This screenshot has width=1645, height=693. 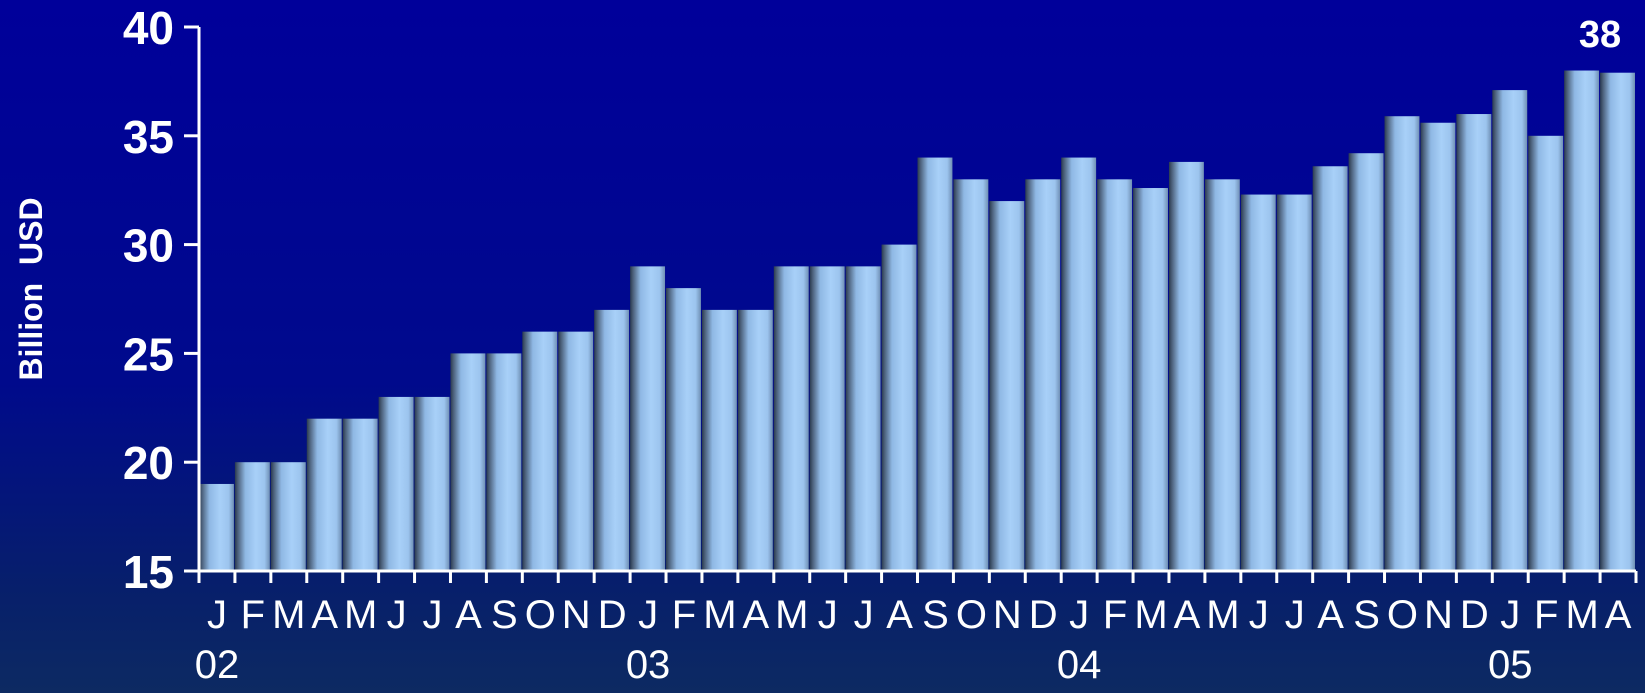 I want to click on x-tick-label-33: O, so click(x=1402, y=615).